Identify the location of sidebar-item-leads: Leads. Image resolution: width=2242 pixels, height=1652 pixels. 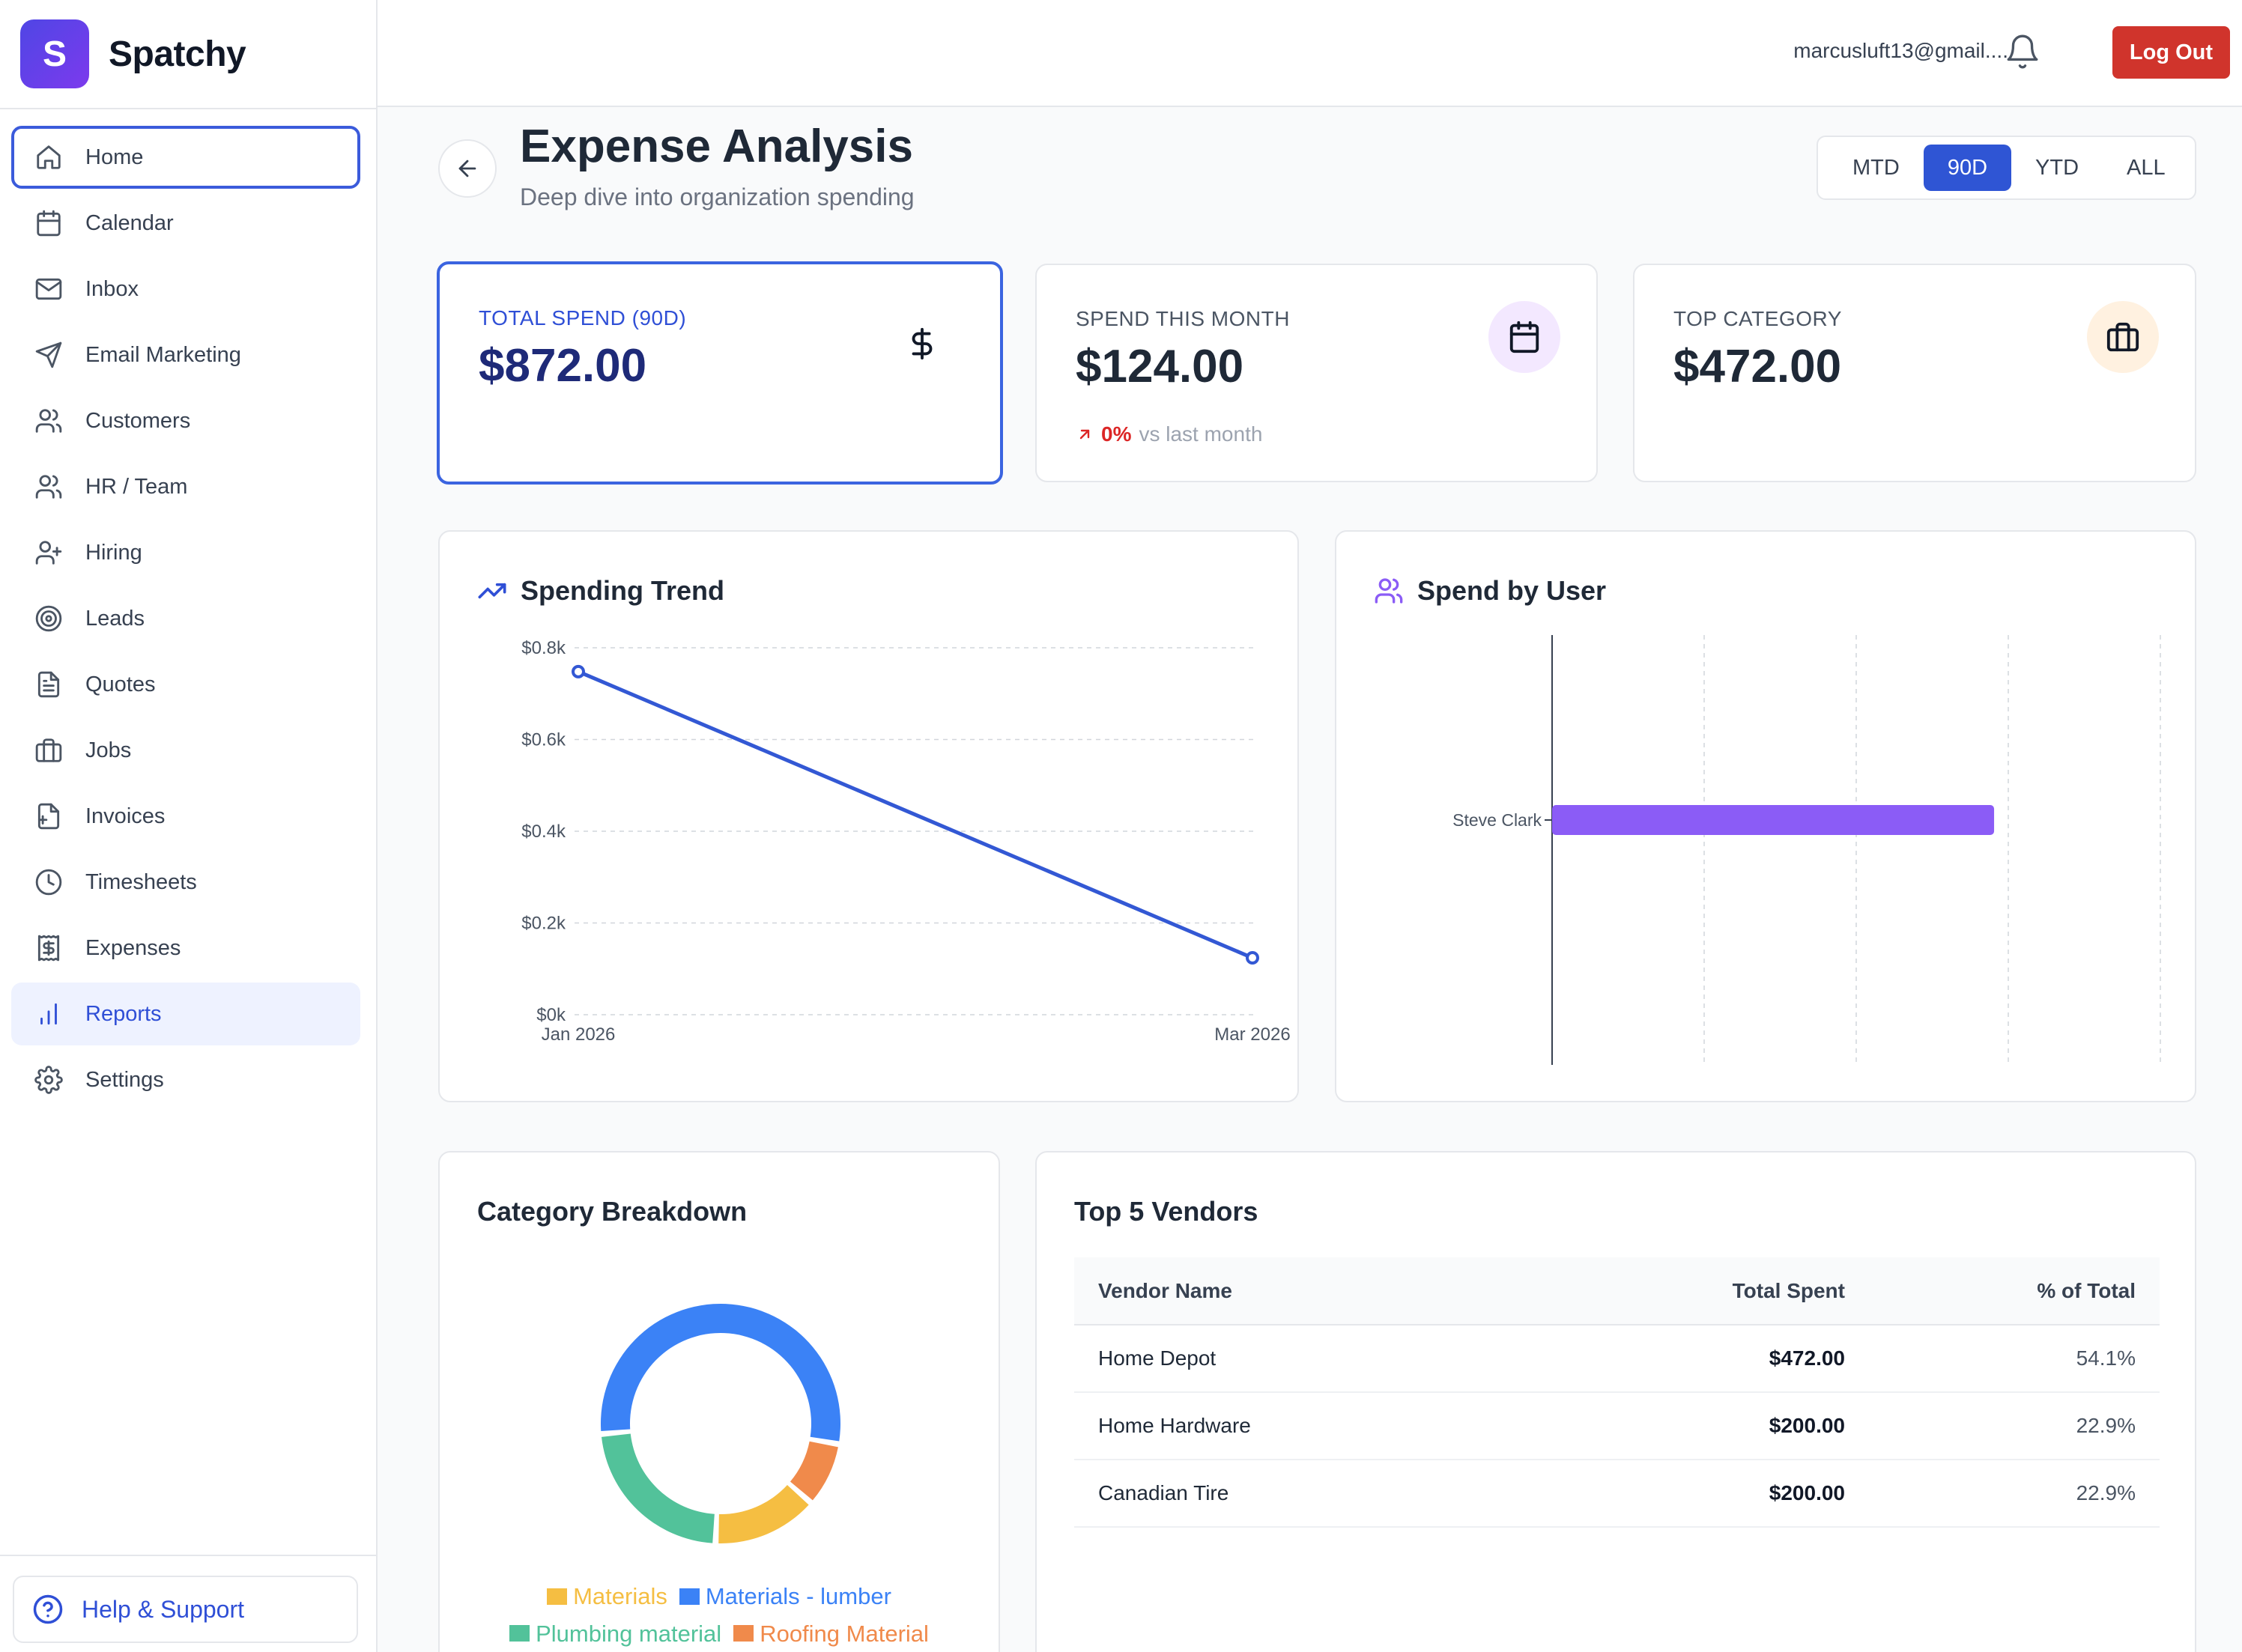
(185, 618).